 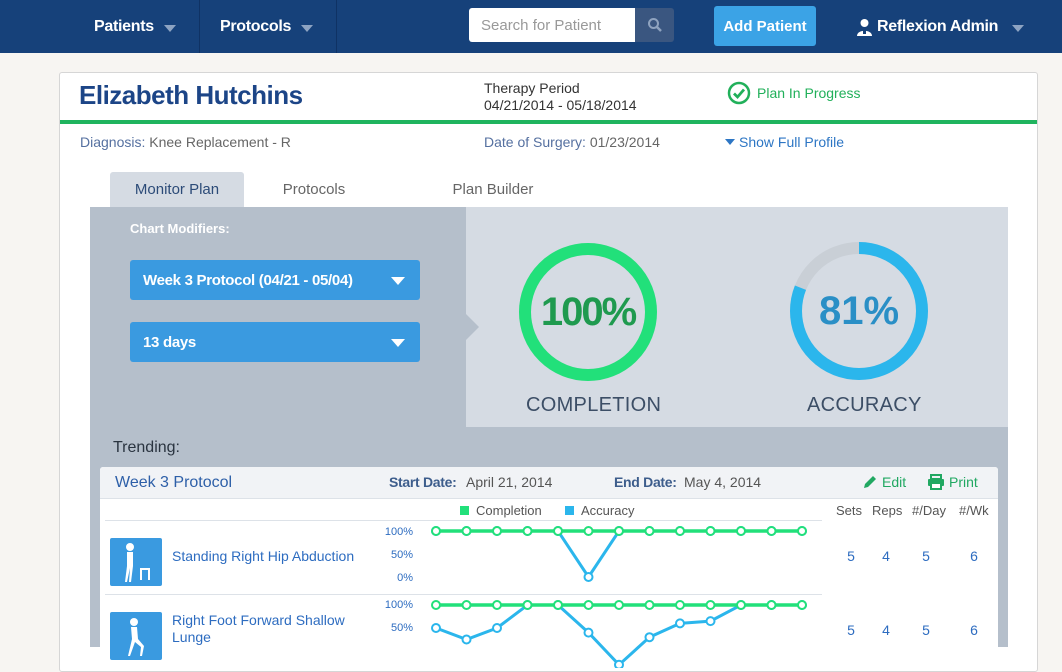 What do you see at coordinates (509, 482) in the screenshot?
I see `start-date-value: April 21, 2014` at bounding box center [509, 482].